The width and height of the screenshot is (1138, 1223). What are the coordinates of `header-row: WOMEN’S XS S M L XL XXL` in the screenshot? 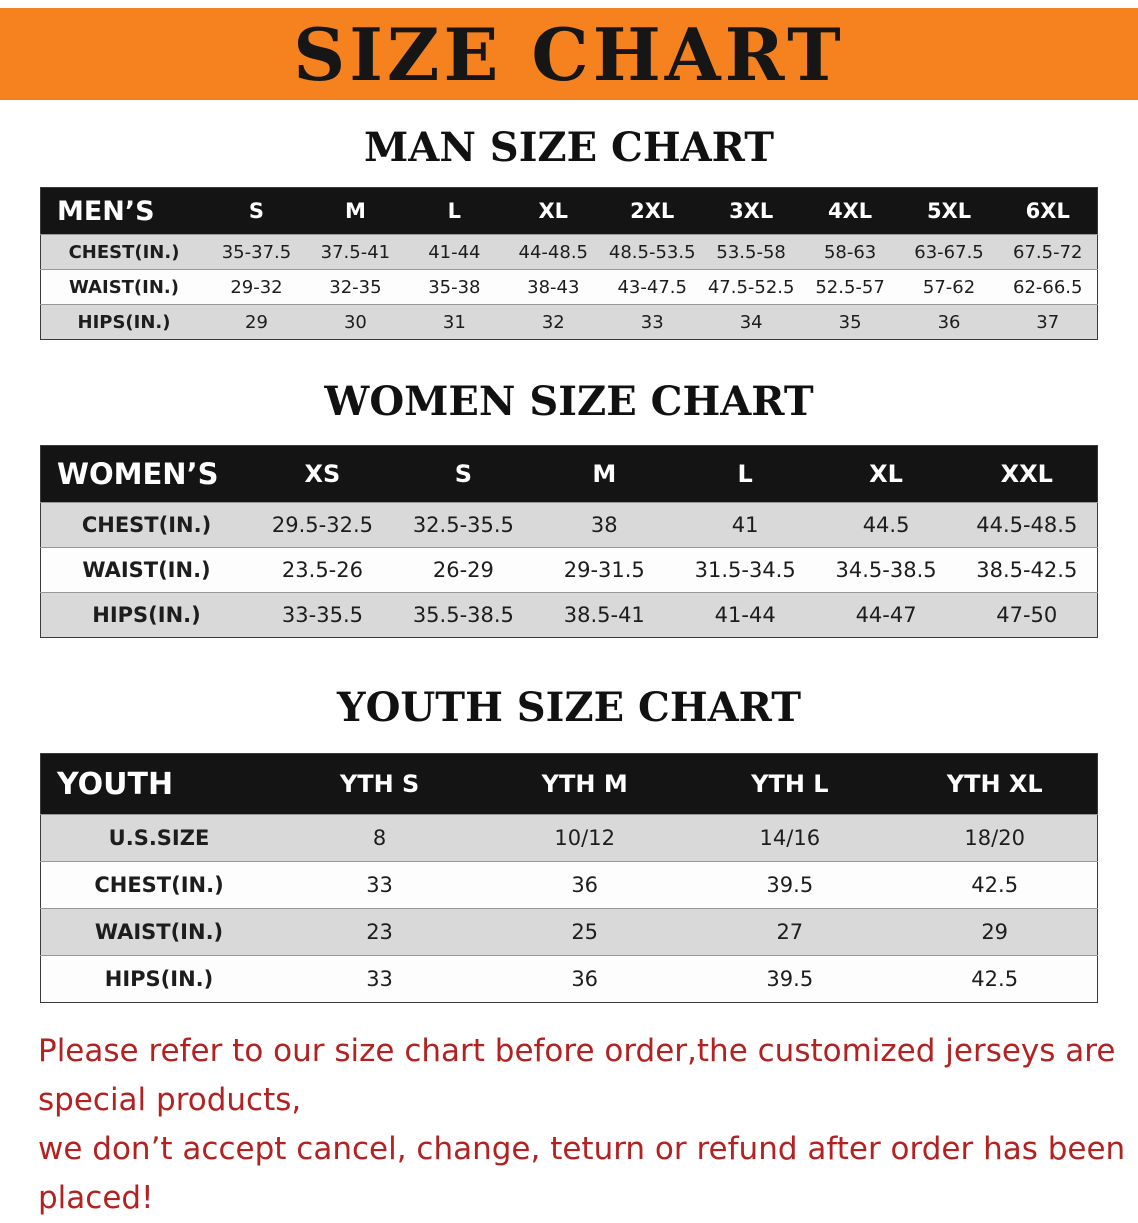 It's located at (569, 474).